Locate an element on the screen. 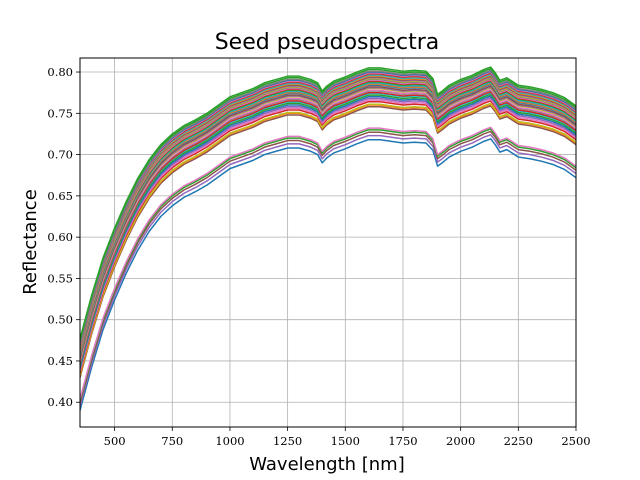 This screenshot has width=640, height=480. x-tick-label: 500 is located at coordinates (115, 441).